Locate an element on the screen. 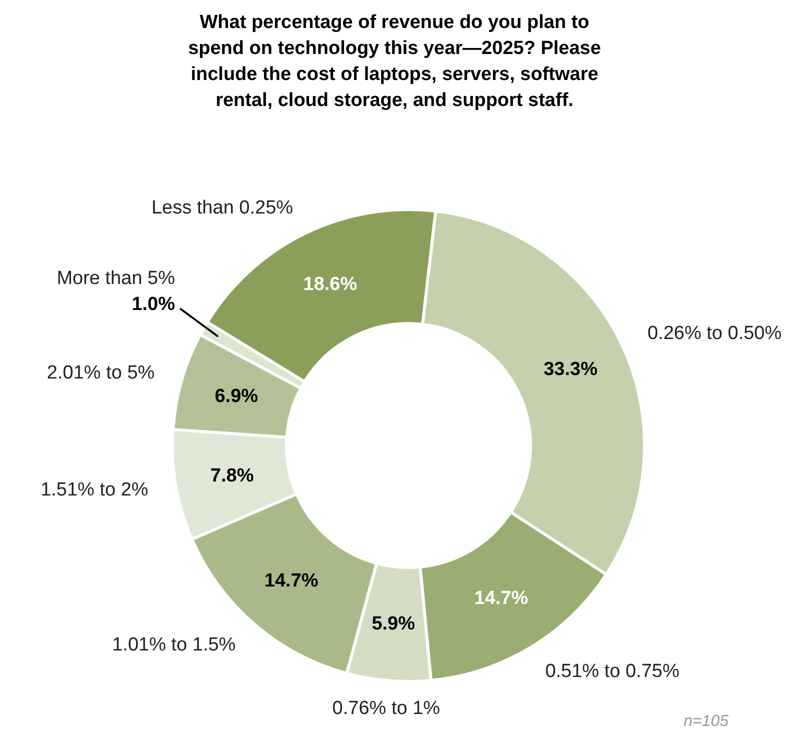  data-label: 6.9% is located at coordinates (236, 396).